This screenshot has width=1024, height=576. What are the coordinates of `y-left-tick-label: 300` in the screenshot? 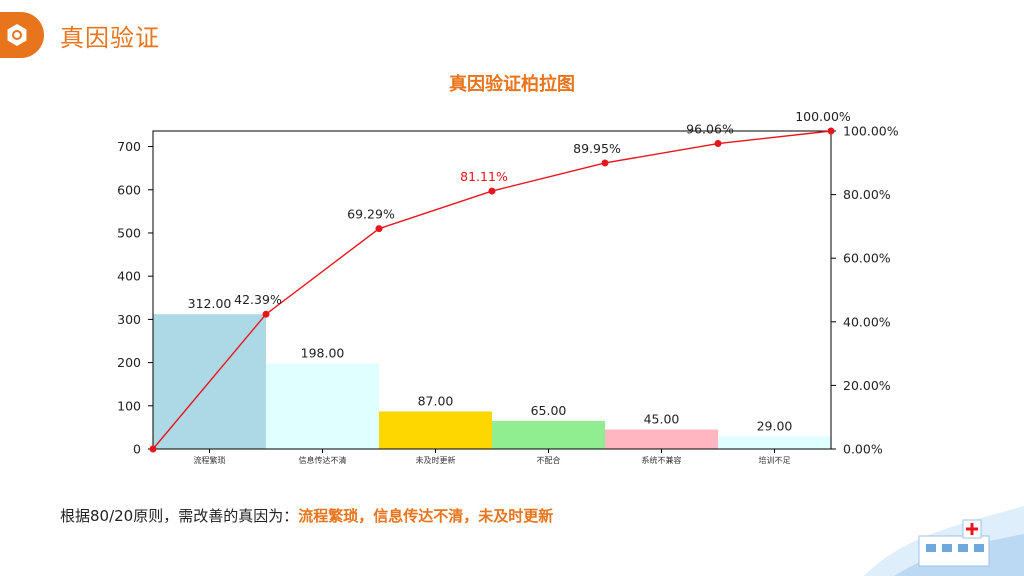 It's located at (129, 319).